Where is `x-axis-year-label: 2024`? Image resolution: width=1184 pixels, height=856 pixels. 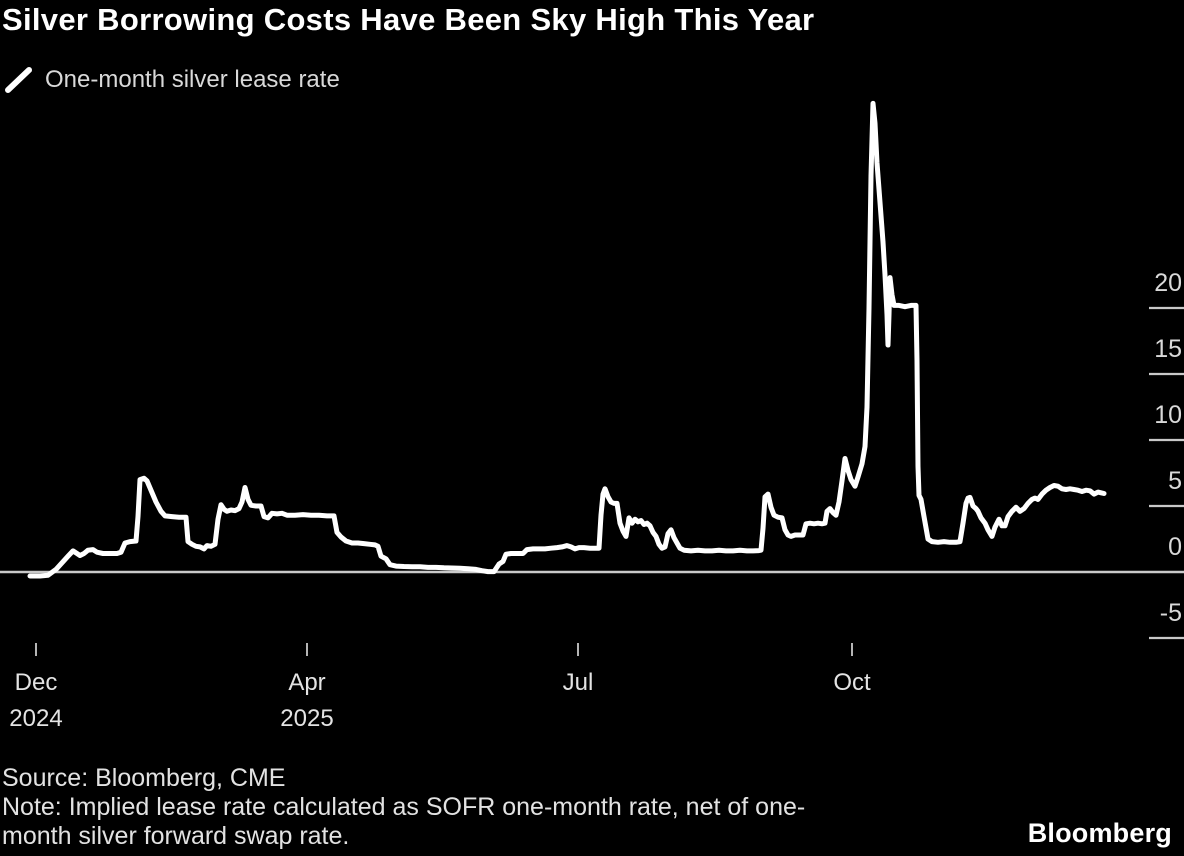
x-axis-year-label: 2024 is located at coordinates (35, 718).